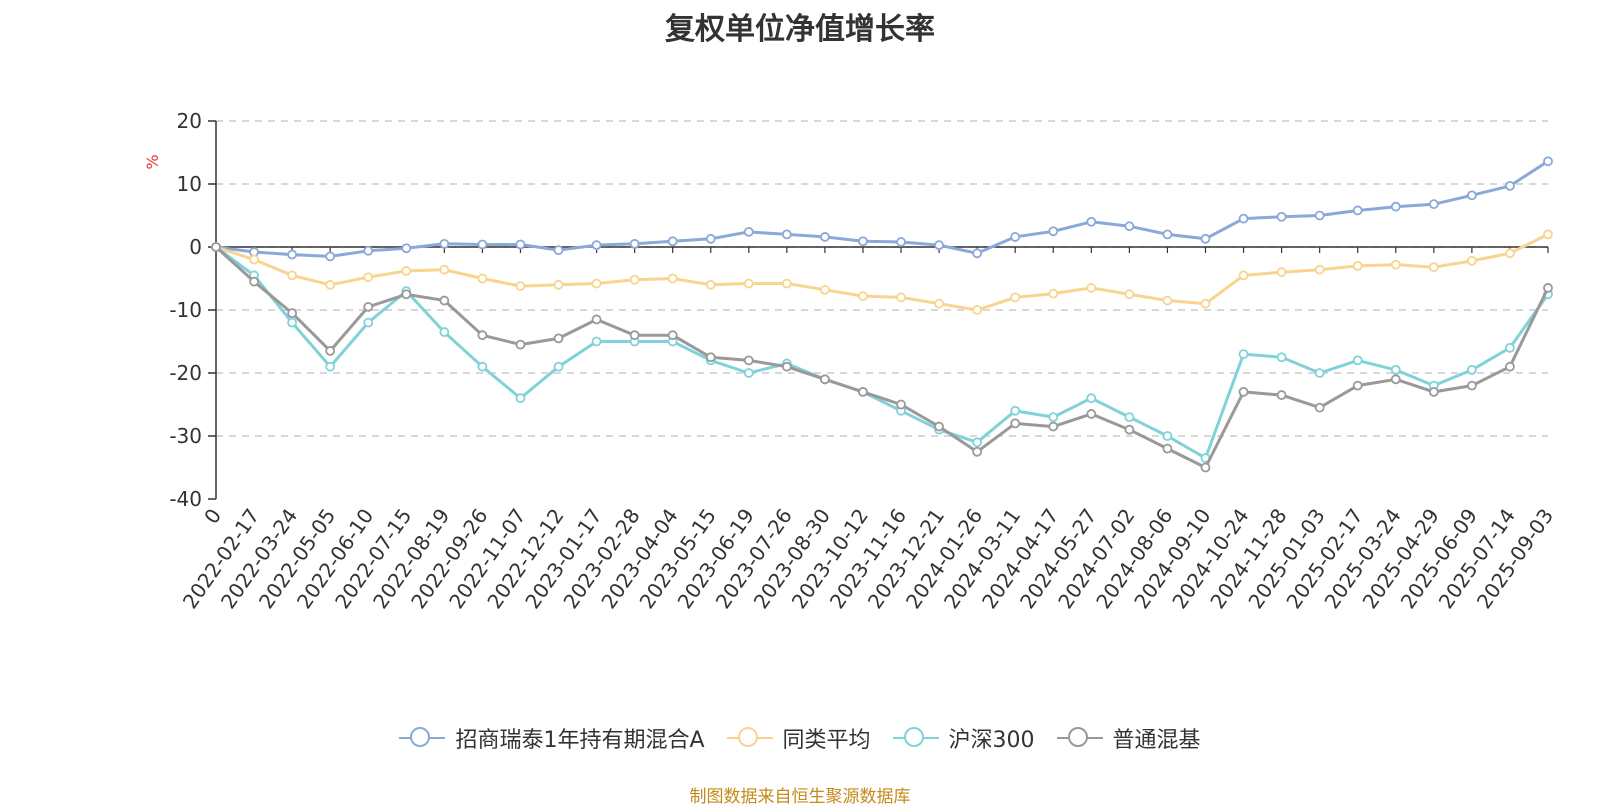 This screenshot has height=807, width=1600. I want to click on legend-label: 沪深300, so click(991, 740).